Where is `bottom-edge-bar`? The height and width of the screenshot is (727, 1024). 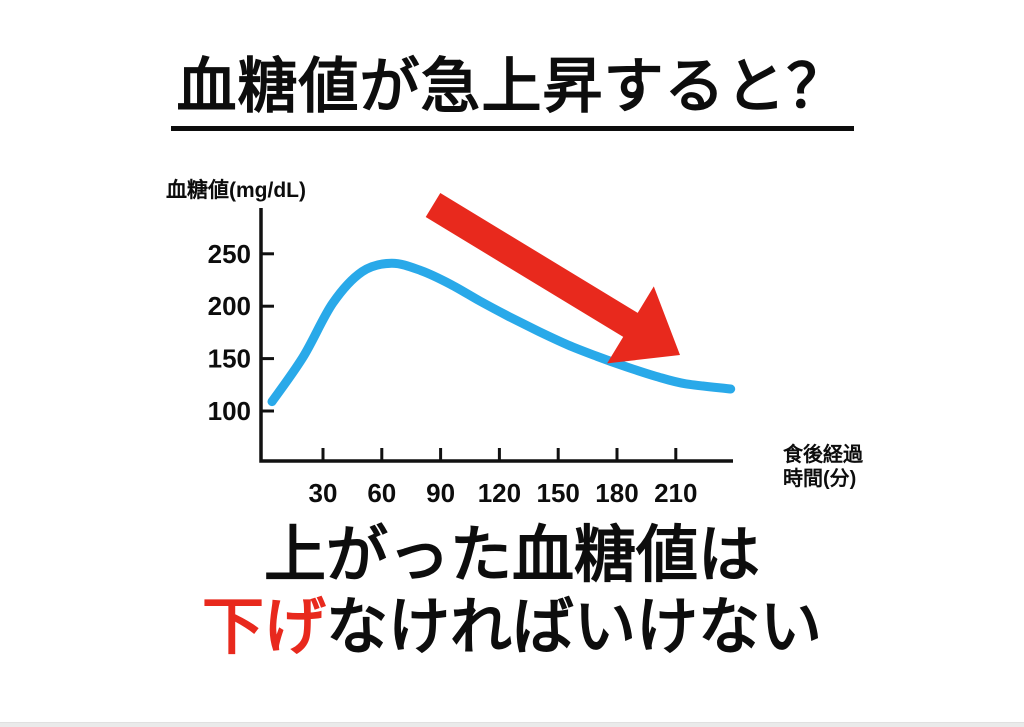
bottom-edge-bar is located at coordinates (512, 724).